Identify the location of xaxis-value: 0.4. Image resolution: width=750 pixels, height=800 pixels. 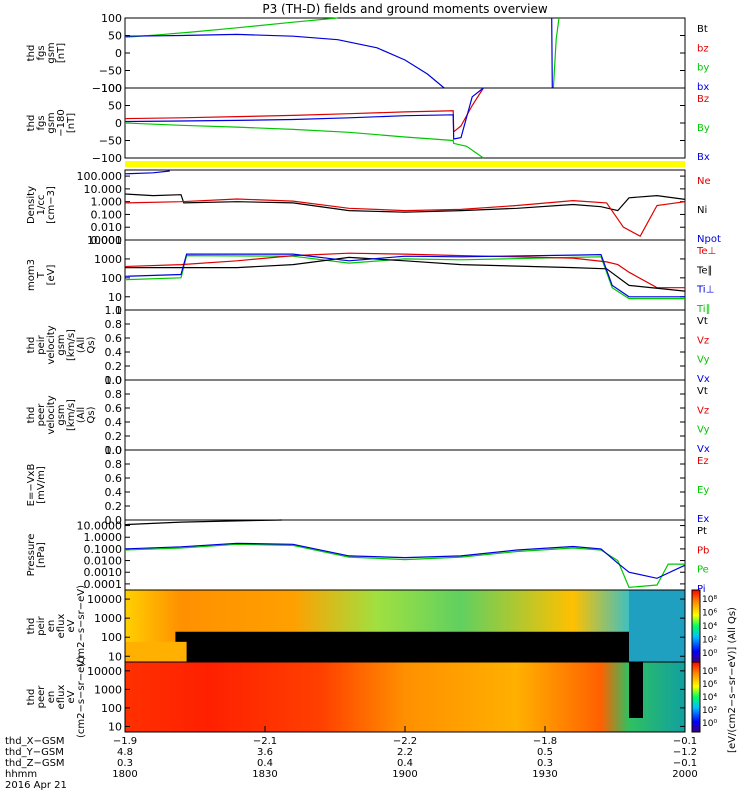
(265, 763).